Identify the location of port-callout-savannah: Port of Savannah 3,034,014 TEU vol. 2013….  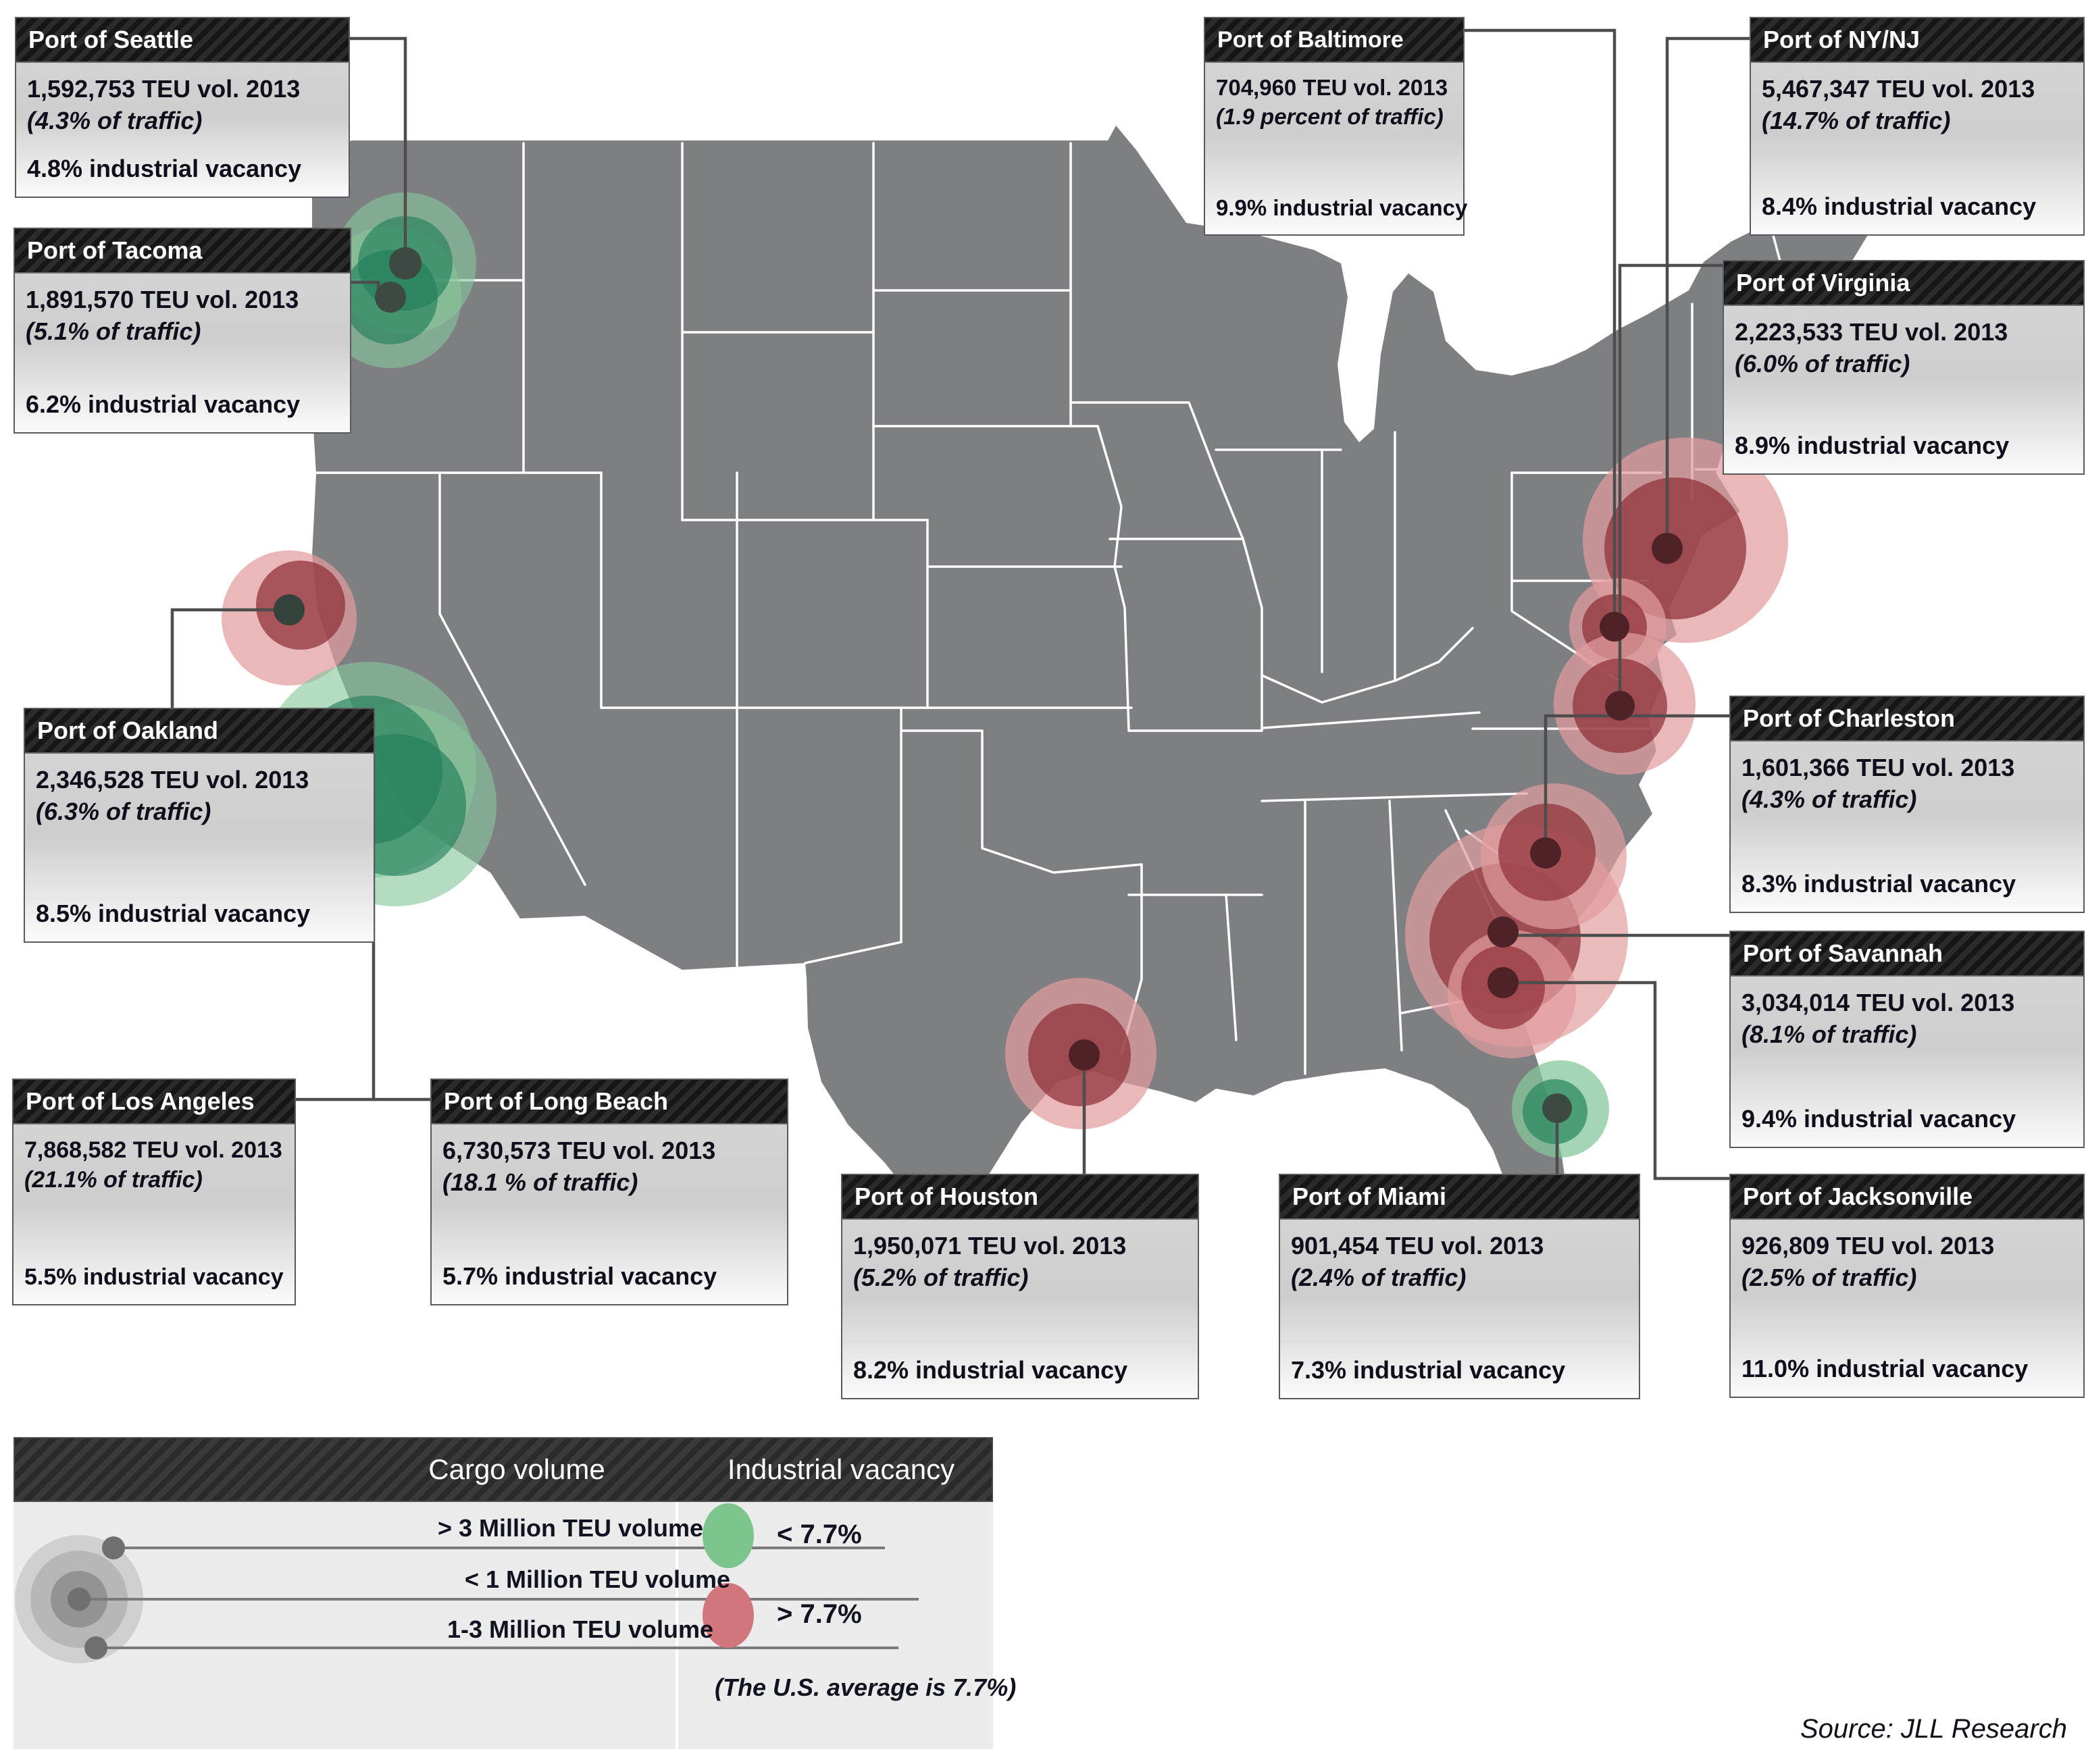
(1907, 1039).